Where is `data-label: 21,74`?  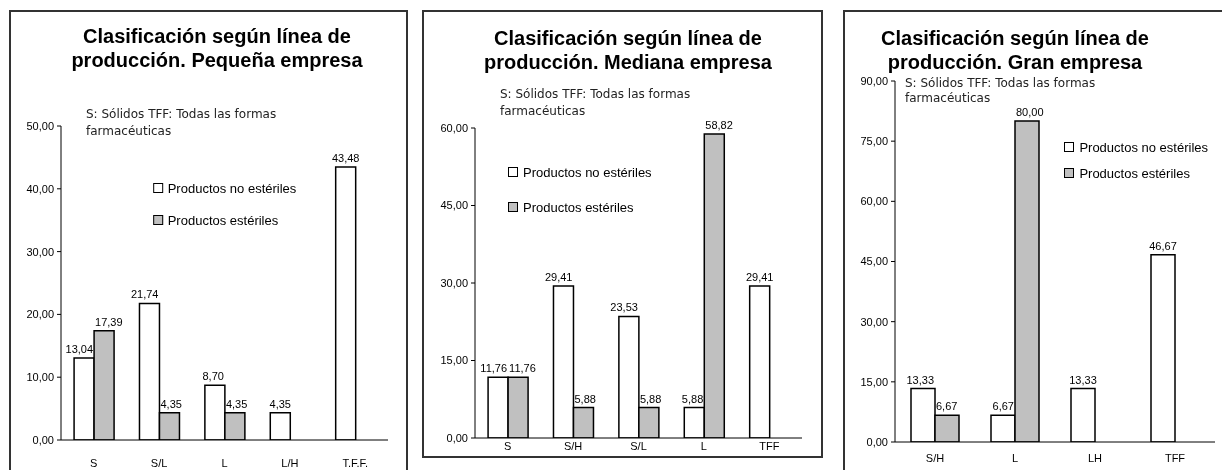
data-label: 21,74 is located at coordinates (144, 294).